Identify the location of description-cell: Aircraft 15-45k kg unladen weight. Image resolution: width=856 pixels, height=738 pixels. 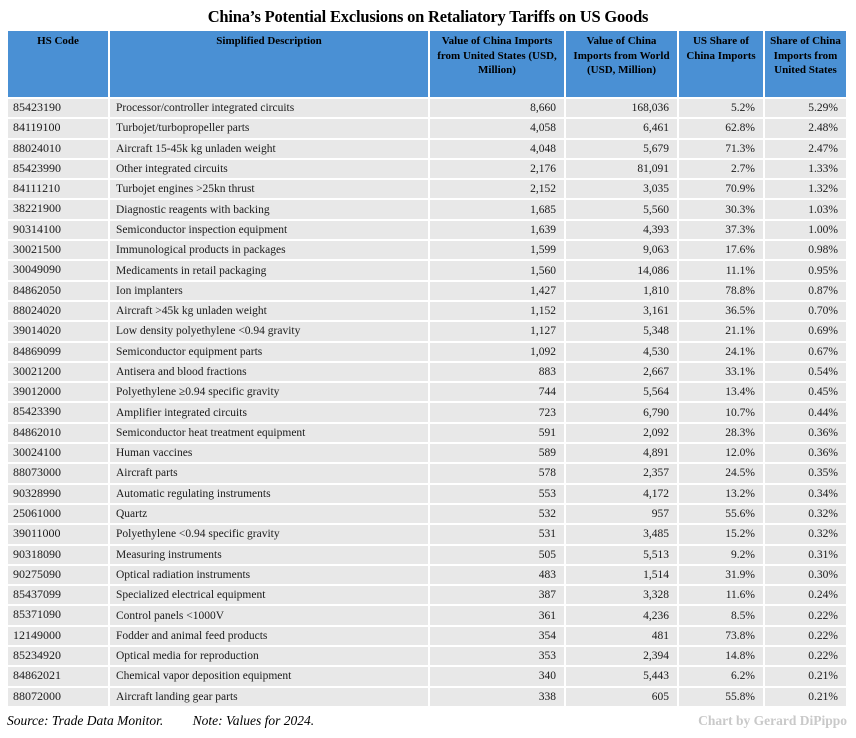
(269, 148).